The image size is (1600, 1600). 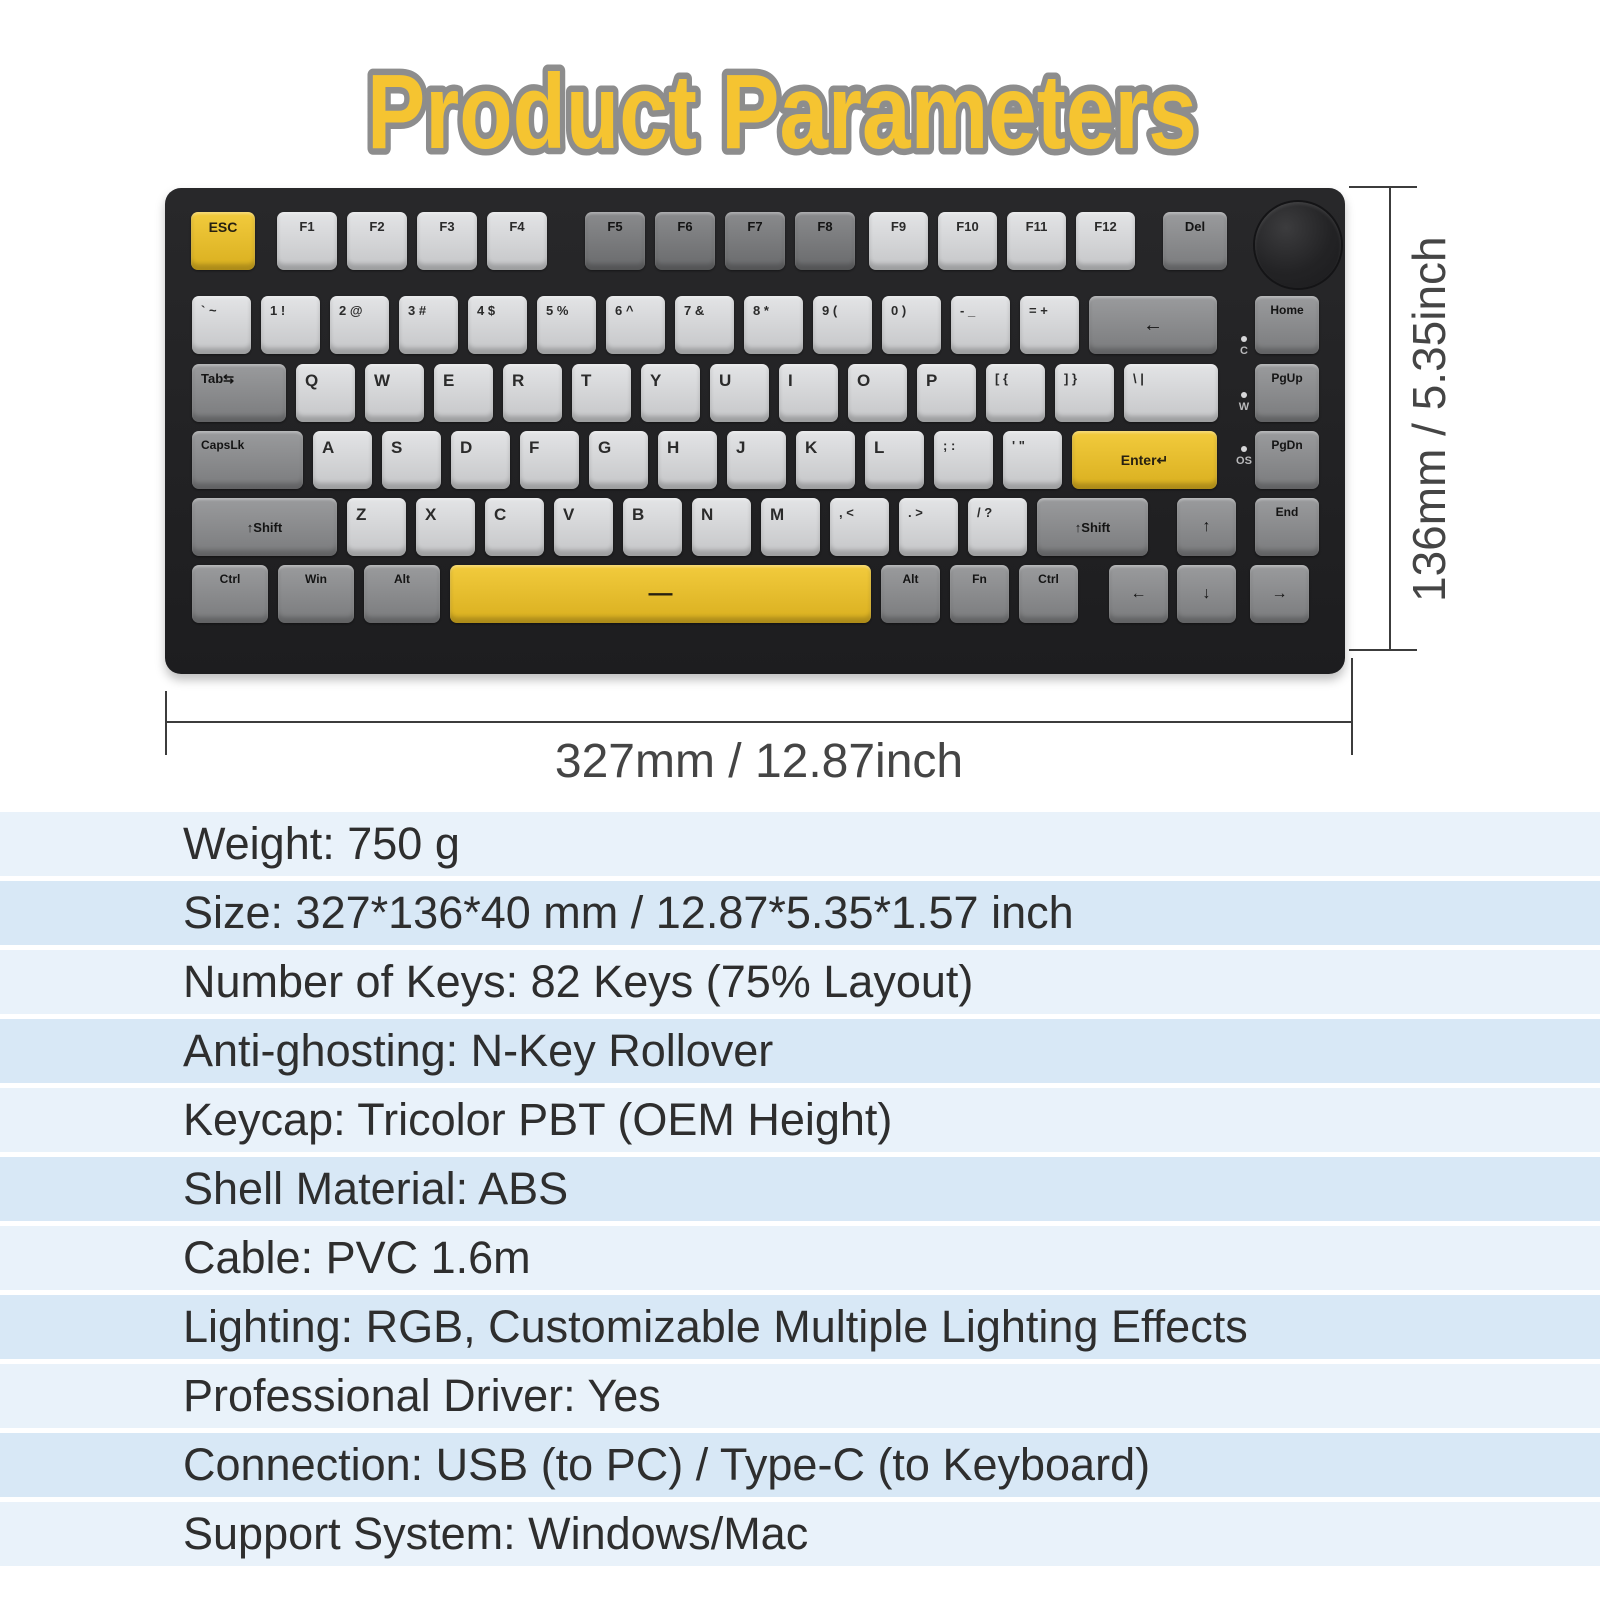 I want to click on key-r: R, so click(x=532, y=393).